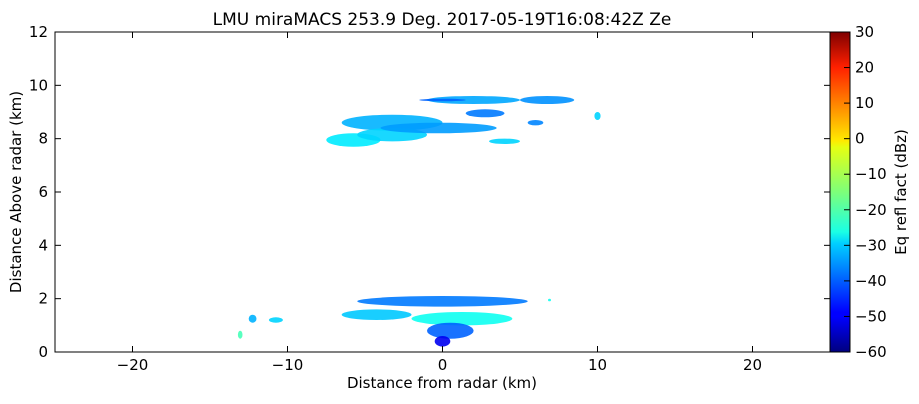 Image resolution: width=919 pixels, height=404 pixels. What do you see at coordinates (38, 85) in the screenshot?
I see `y-tick-label: 10` at bounding box center [38, 85].